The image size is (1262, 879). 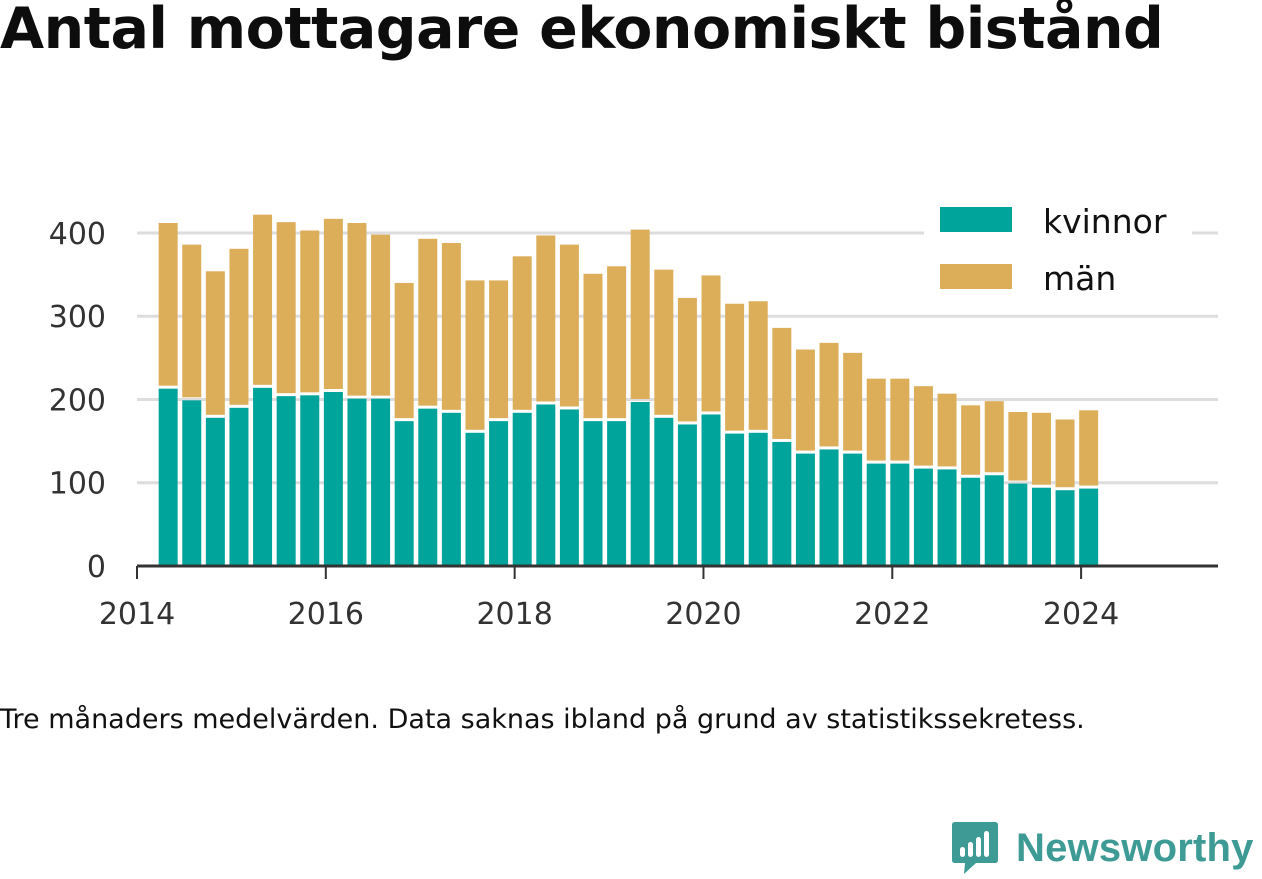 What do you see at coordinates (514, 614) in the screenshot?
I see `x-tick-label-2018: 2018` at bounding box center [514, 614].